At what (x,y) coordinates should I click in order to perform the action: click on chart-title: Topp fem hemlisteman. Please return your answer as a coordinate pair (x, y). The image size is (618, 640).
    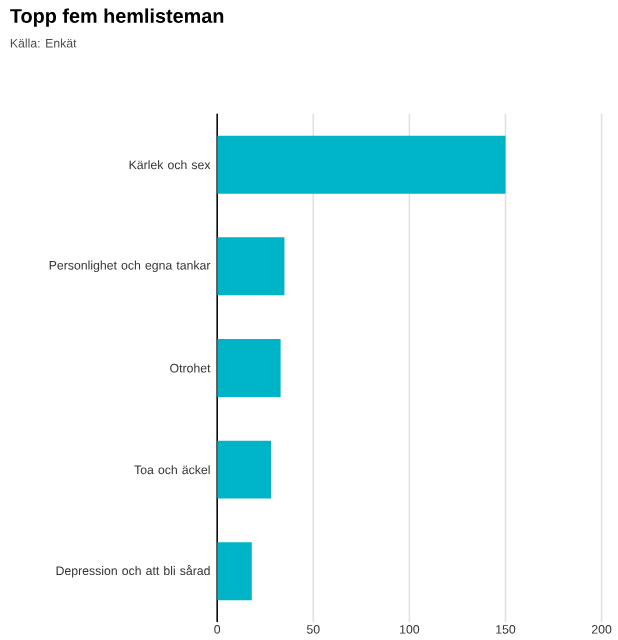
    Looking at the image, I should click on (117, 17).